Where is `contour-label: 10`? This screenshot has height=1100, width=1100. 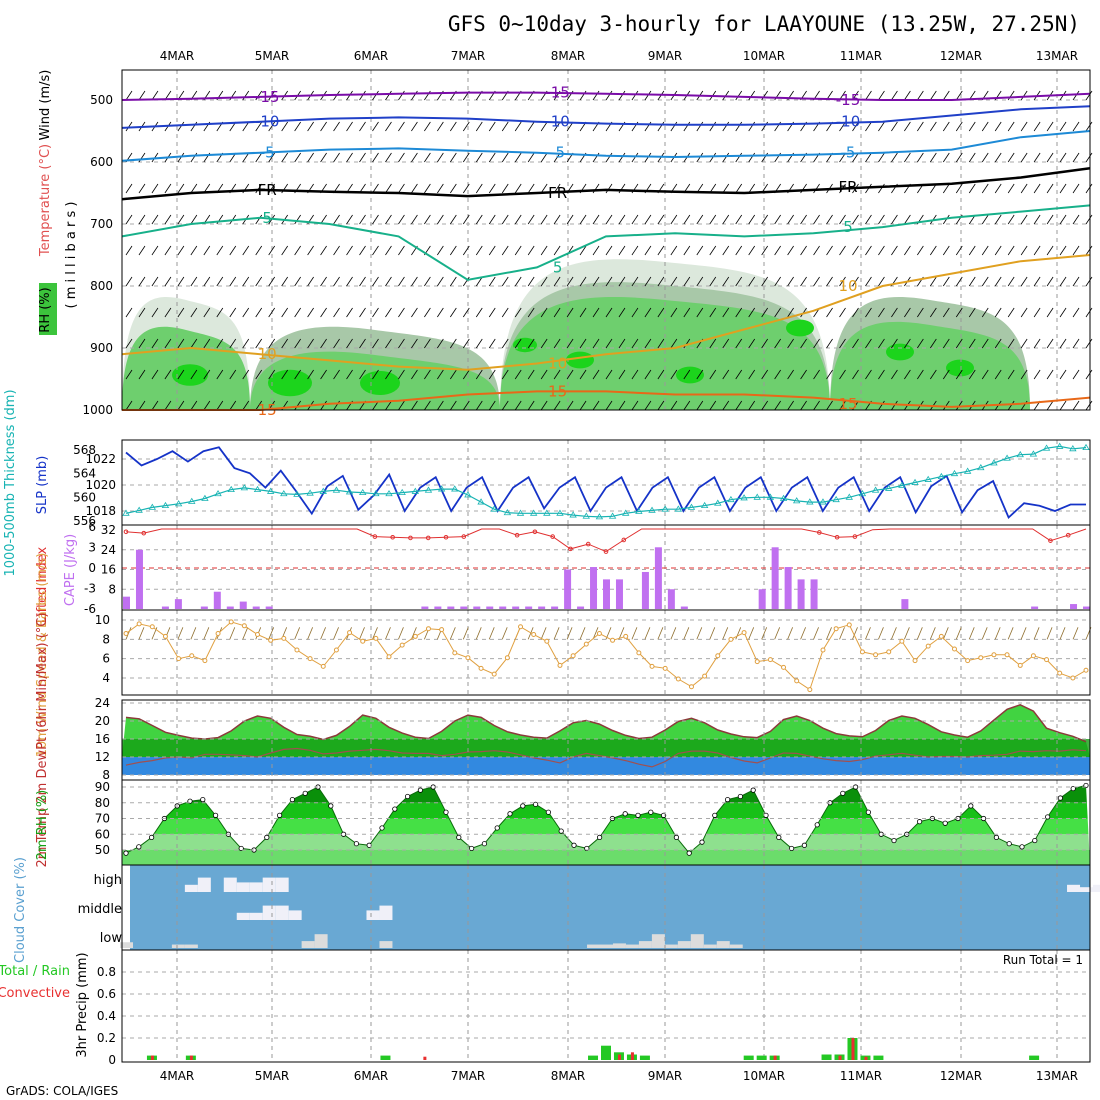
contour-label: 10 is located at coordinates (267, 354).